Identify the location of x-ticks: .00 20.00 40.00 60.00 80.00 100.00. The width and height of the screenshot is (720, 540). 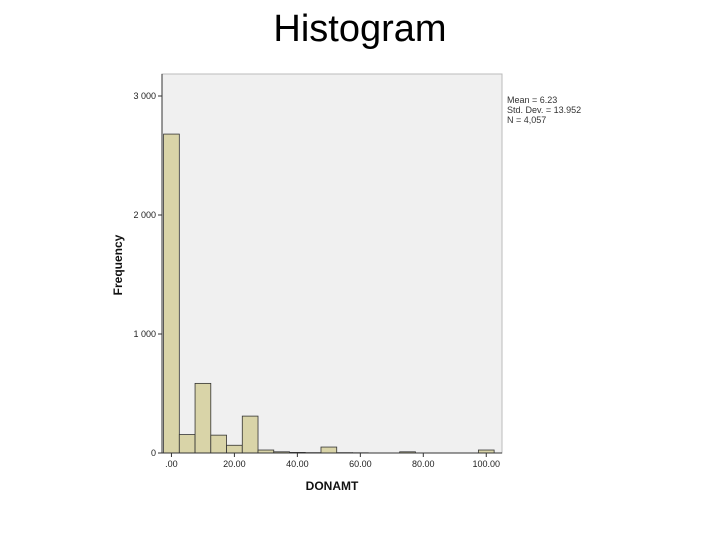
(332, 461).